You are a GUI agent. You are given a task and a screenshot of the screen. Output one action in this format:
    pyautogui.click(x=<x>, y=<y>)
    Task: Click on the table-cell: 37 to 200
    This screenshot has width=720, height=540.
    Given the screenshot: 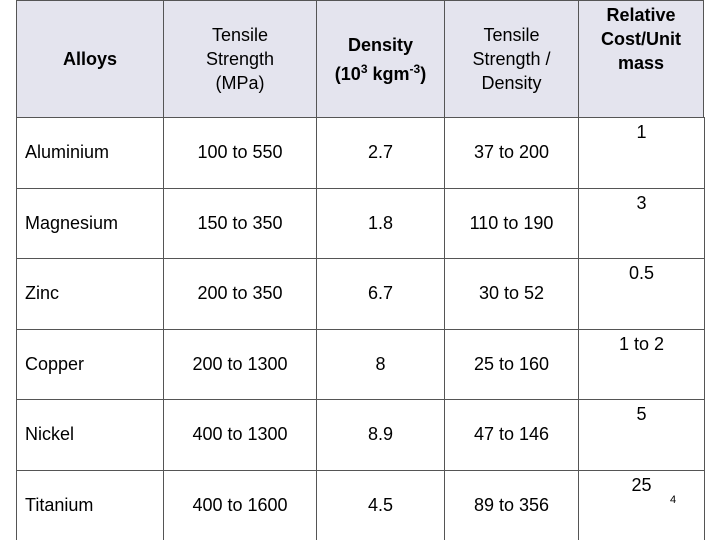 What is the action you would take?
    pyautogui.click(x=511, y=153)
    